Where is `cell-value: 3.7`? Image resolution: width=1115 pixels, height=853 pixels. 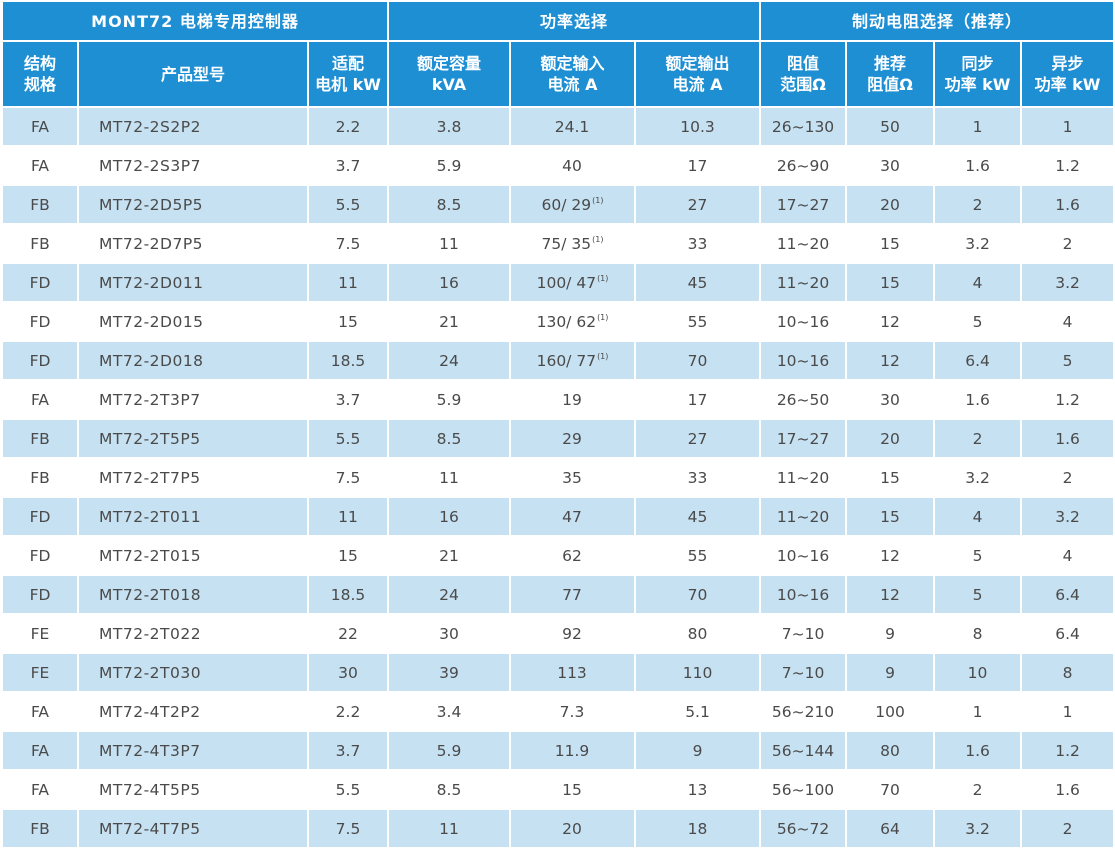 cell-value: 3.7 is located at coordinates (348, 750).